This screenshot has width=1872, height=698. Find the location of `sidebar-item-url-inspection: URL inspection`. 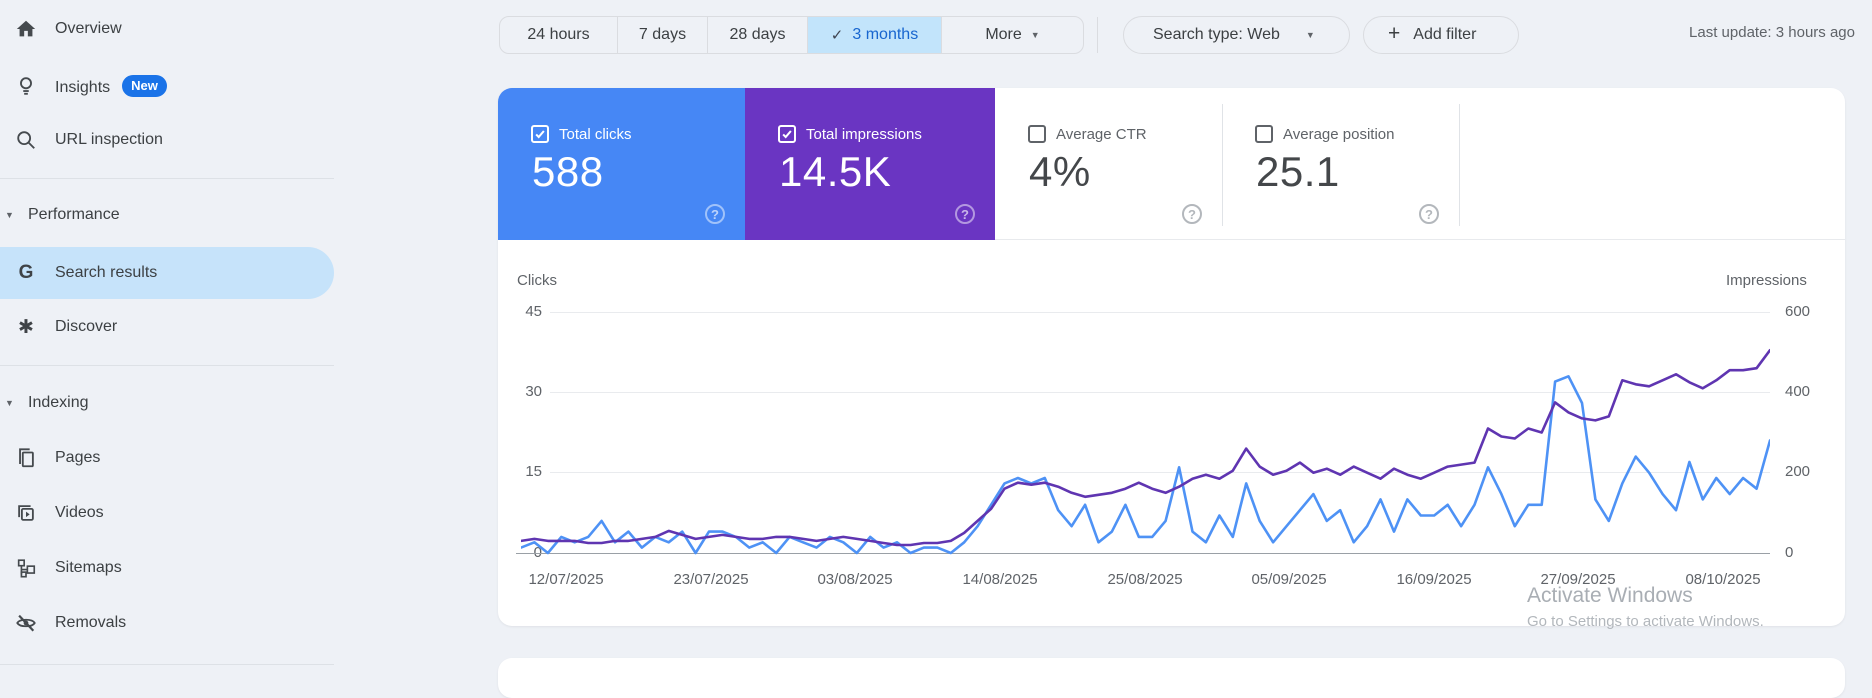

sidebar-item-url-inspection: URL inspection is located at coordinates (167, 140).